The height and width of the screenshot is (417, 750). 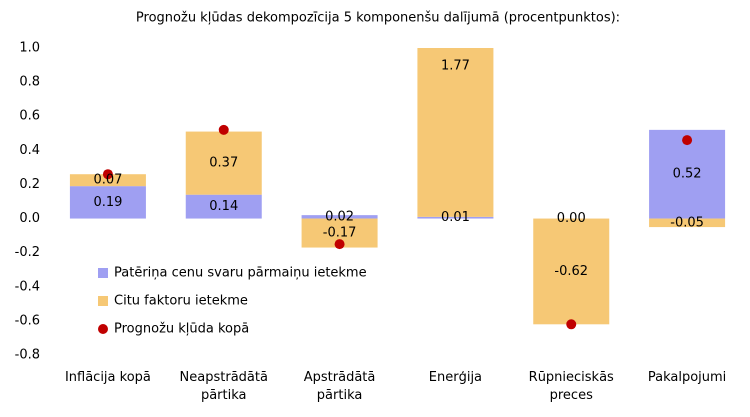 I want to click on value-label: -0.62, so click(x=571, y=271).